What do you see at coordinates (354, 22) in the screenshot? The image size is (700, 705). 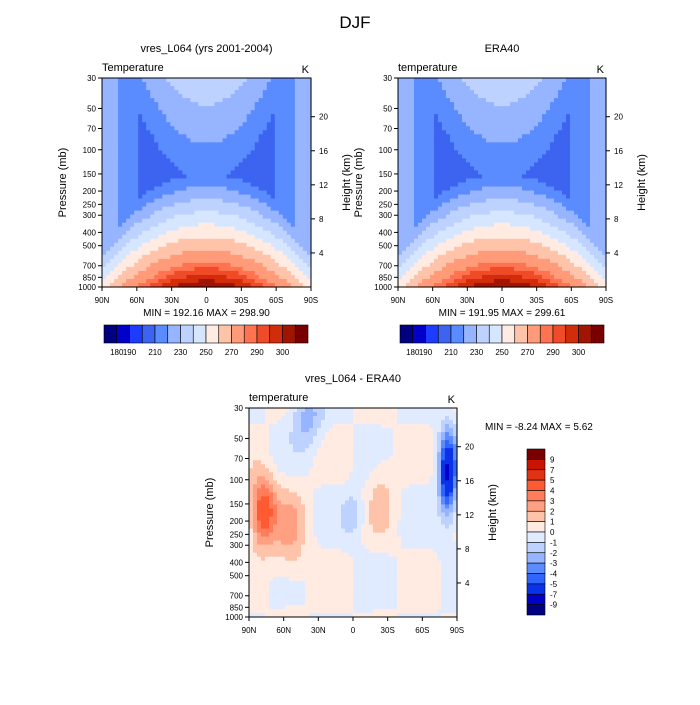 I see `page-title: DJF` at bounding box center [354, 22].